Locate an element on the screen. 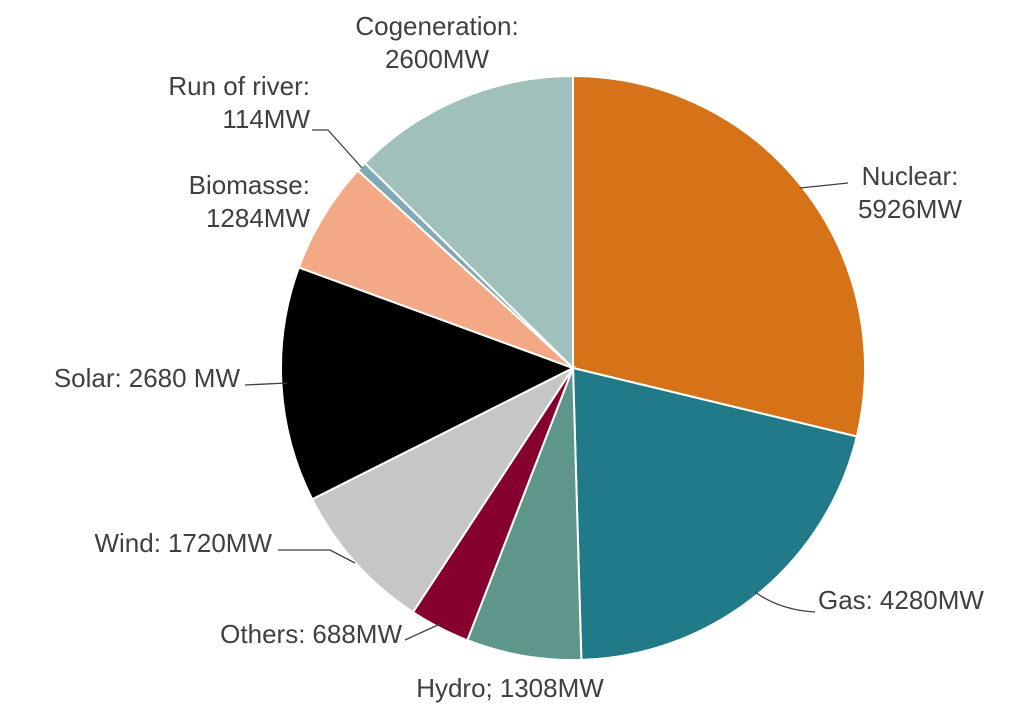  value-label: 1308MW is located at coordinates (552, 688).